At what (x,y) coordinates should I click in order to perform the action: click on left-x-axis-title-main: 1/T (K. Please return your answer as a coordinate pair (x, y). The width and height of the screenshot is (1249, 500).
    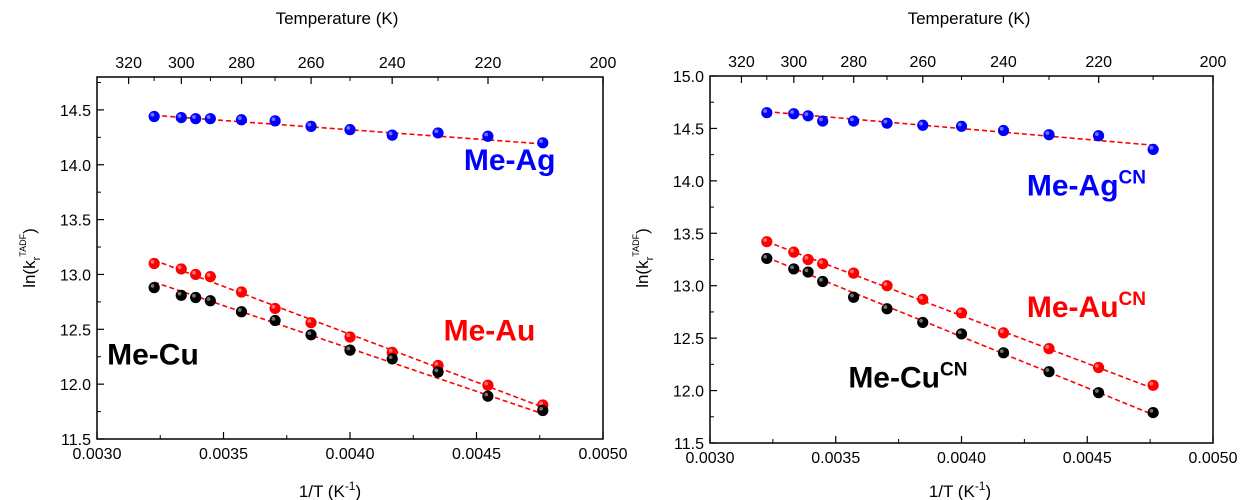
    Looking at the image, I should click on (322, 491).